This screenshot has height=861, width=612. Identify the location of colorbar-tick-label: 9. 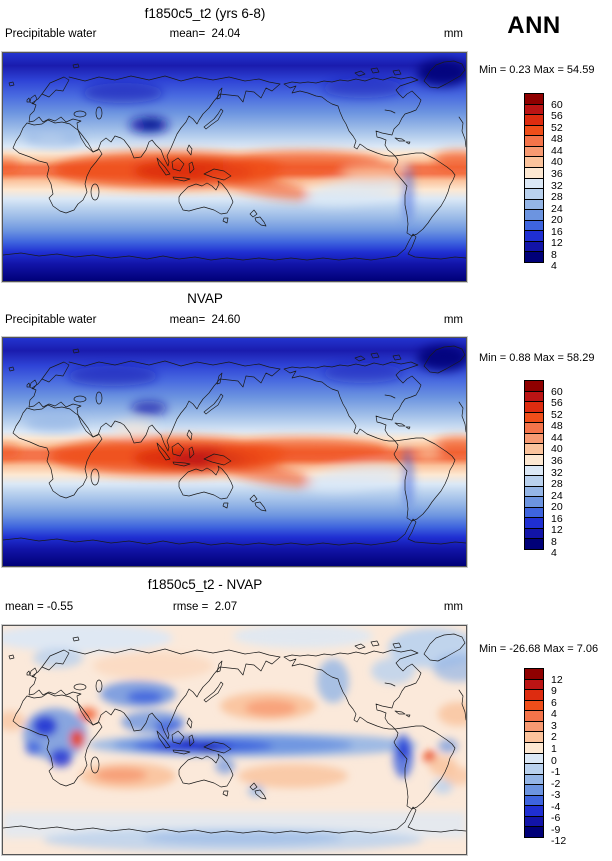
(554, 691).